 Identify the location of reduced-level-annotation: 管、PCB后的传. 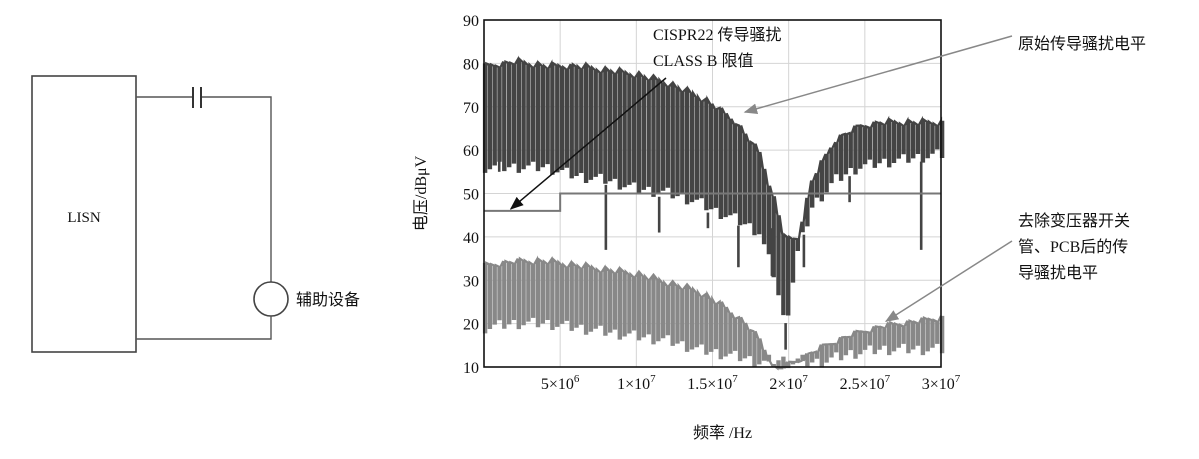
(1073, 247).